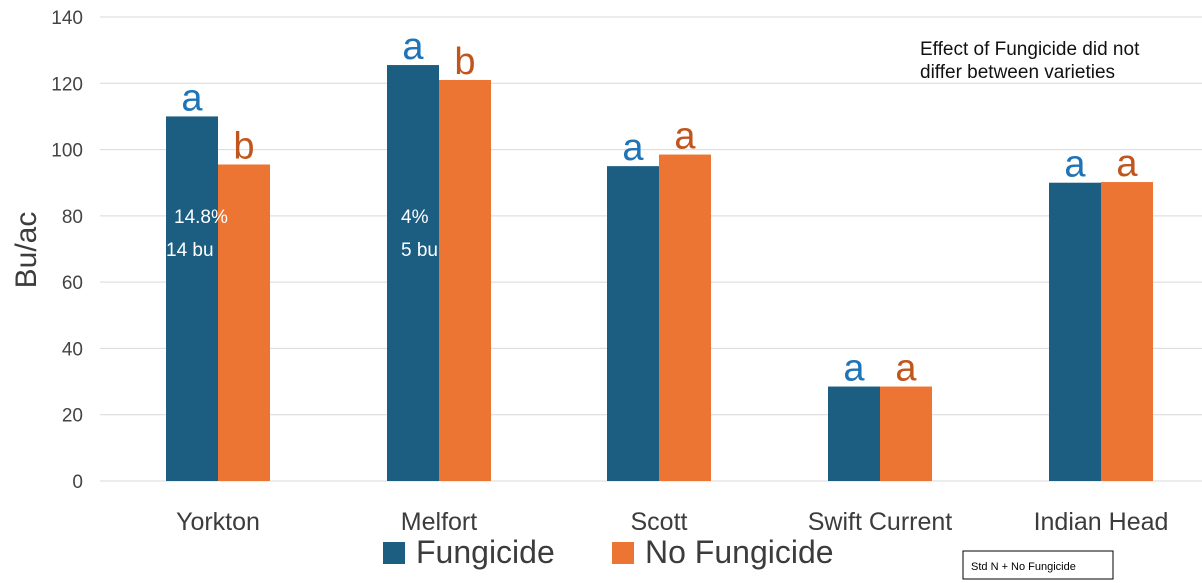 The image size is (1202, 583). Describe the element at coordinates (439, 522) in the screenshot. I see `x-category-label: Melfort` at that location.